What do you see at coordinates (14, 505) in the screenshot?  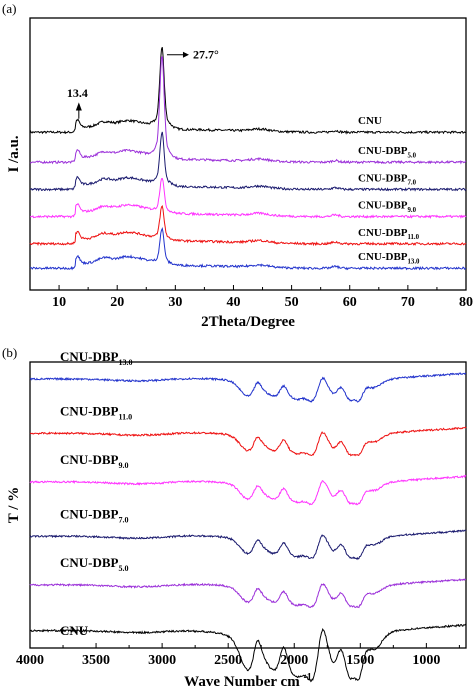 I see `panel-b-ylabel: T / %` at bounding box center [14, 505].